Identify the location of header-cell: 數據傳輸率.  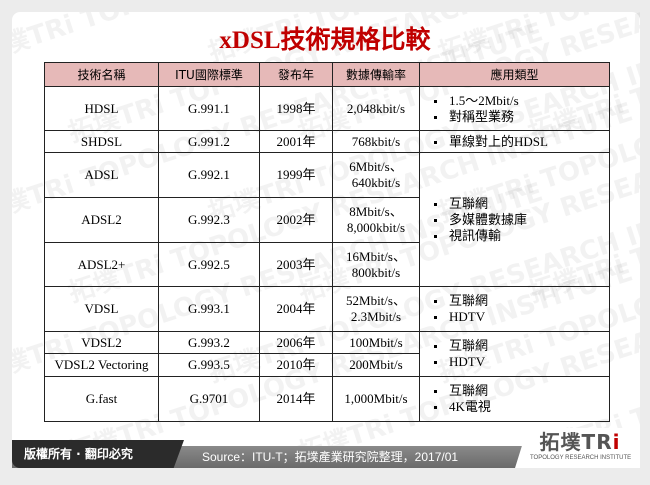
(376, 74).